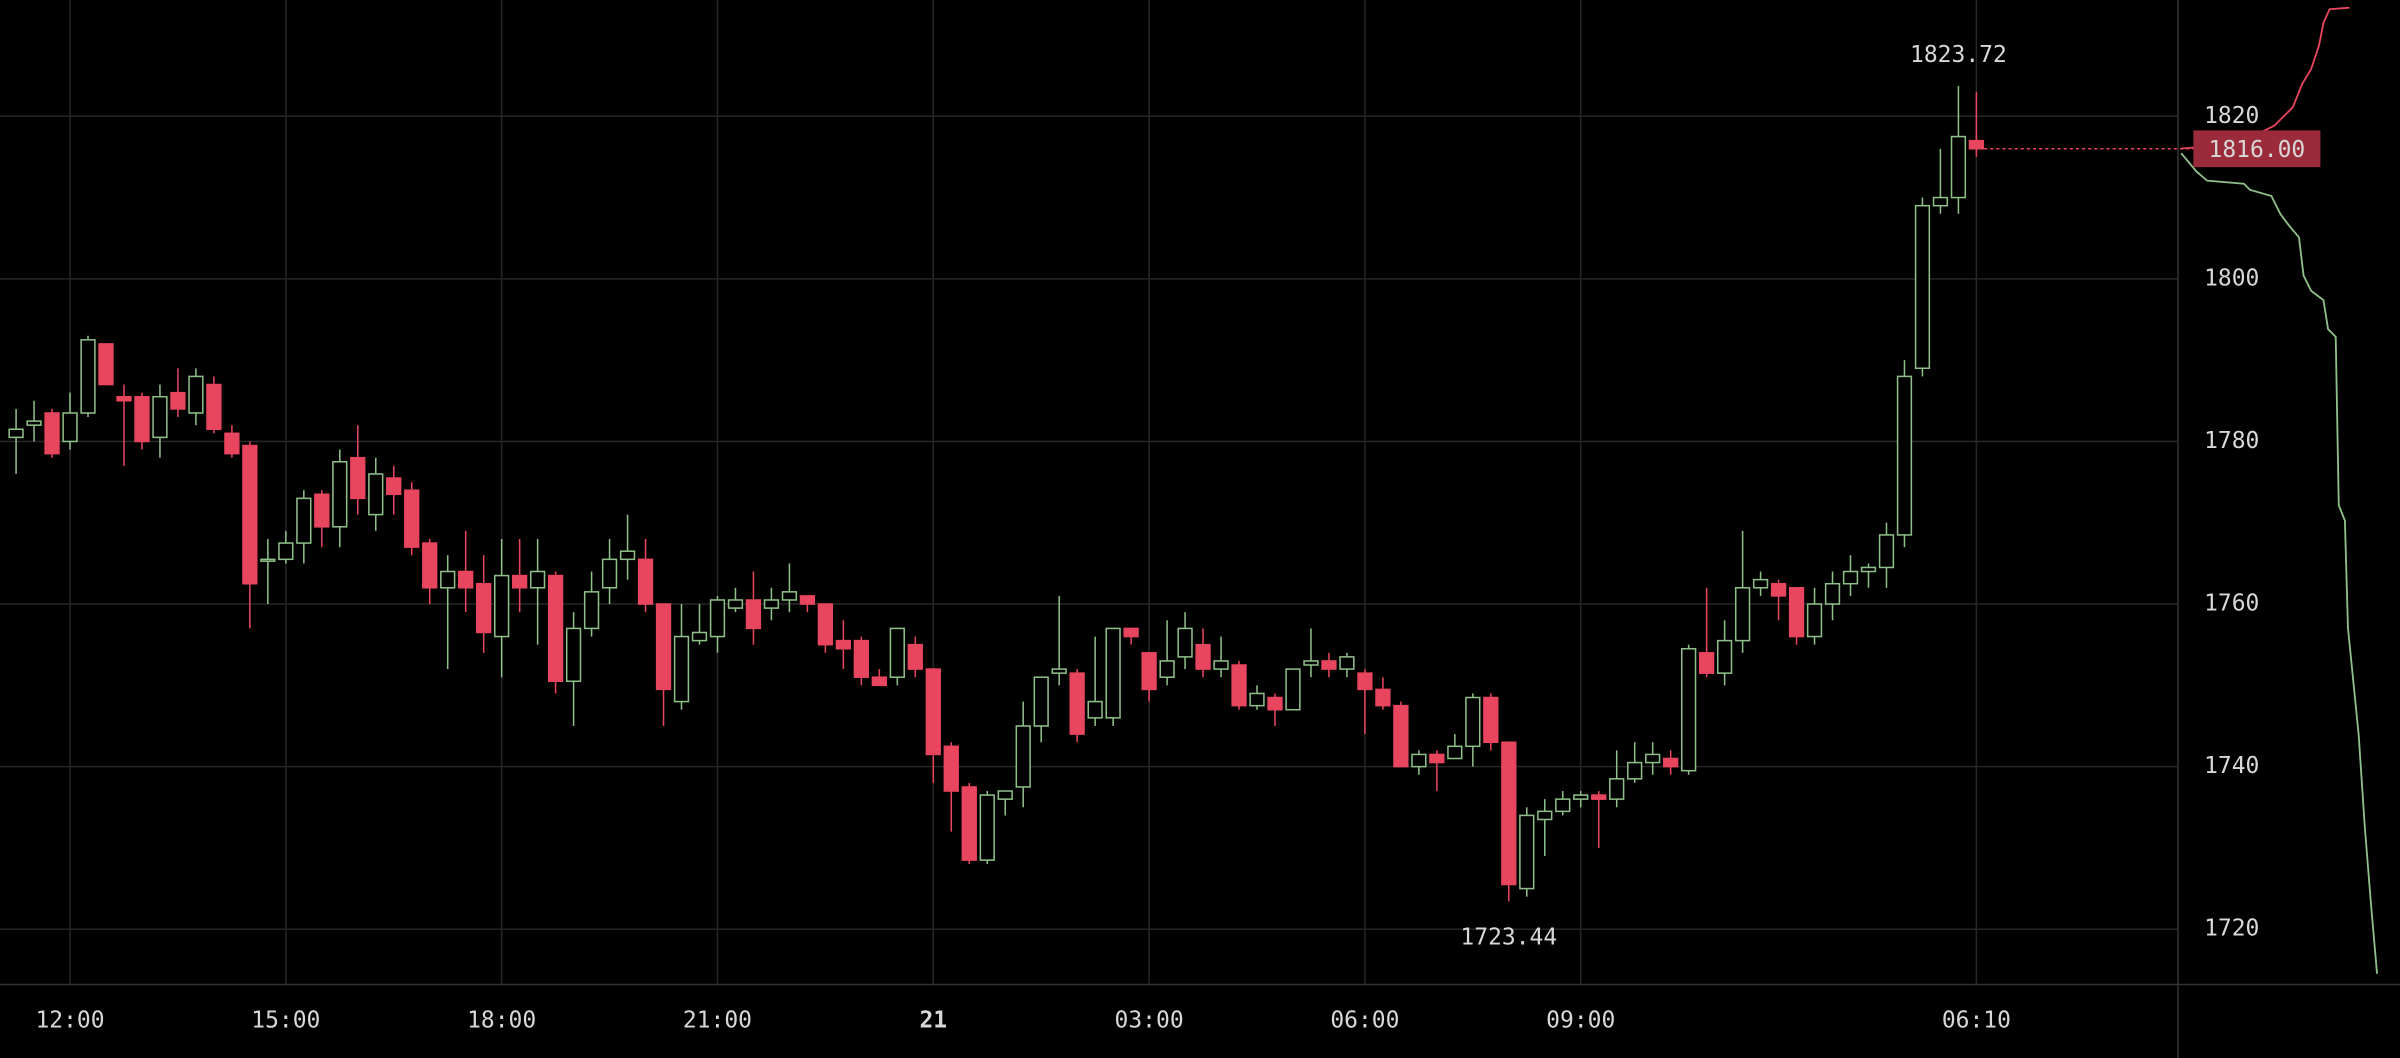  I want to click on high-label: 1823.72, so click(1958, 55).